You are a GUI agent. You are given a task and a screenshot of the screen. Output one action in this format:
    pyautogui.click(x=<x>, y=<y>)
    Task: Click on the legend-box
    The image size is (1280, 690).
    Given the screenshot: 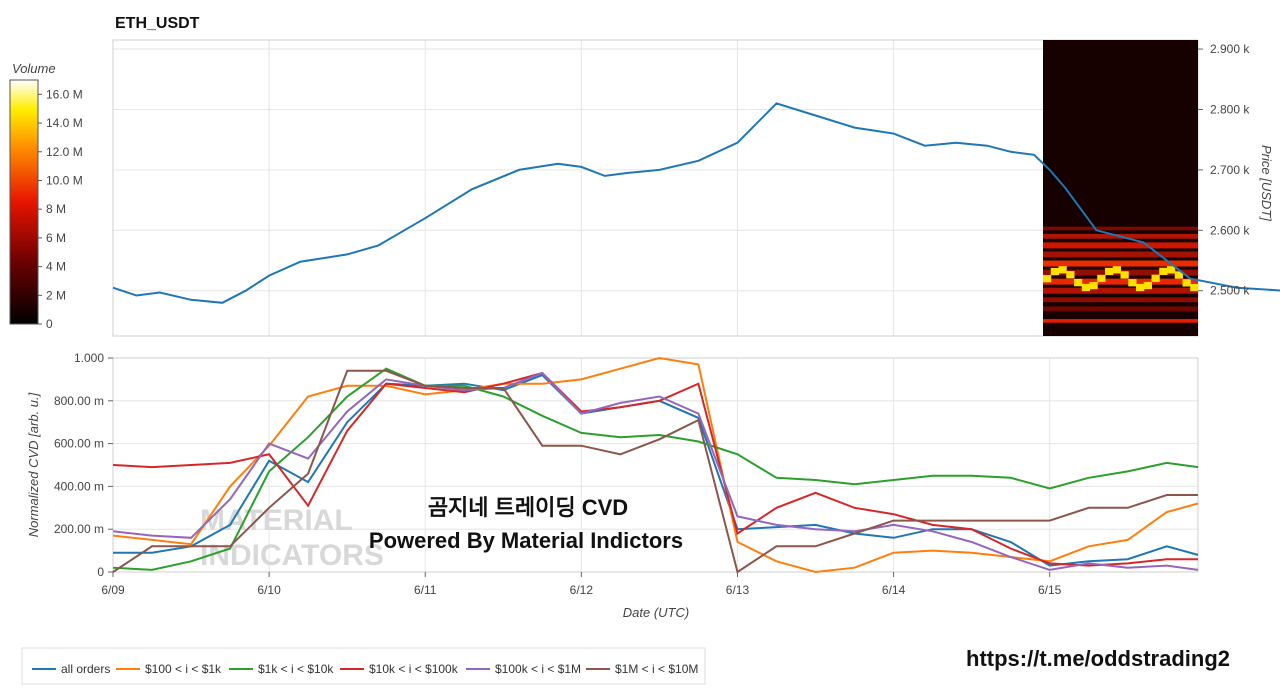 What is the action you would take?
    pyautogui.click(x=363, y=666)
    